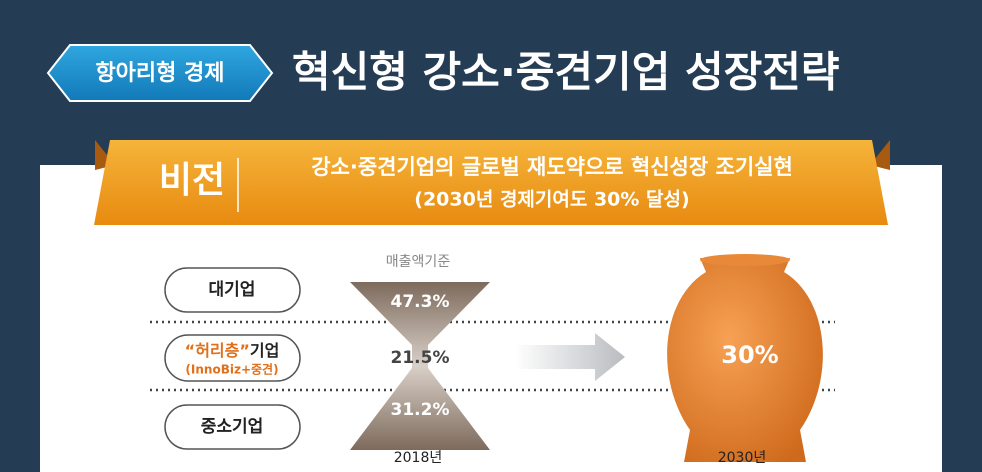  I want to click on vision-line2: (2030년 경제기여도 30% 달성), so click(551, 200).